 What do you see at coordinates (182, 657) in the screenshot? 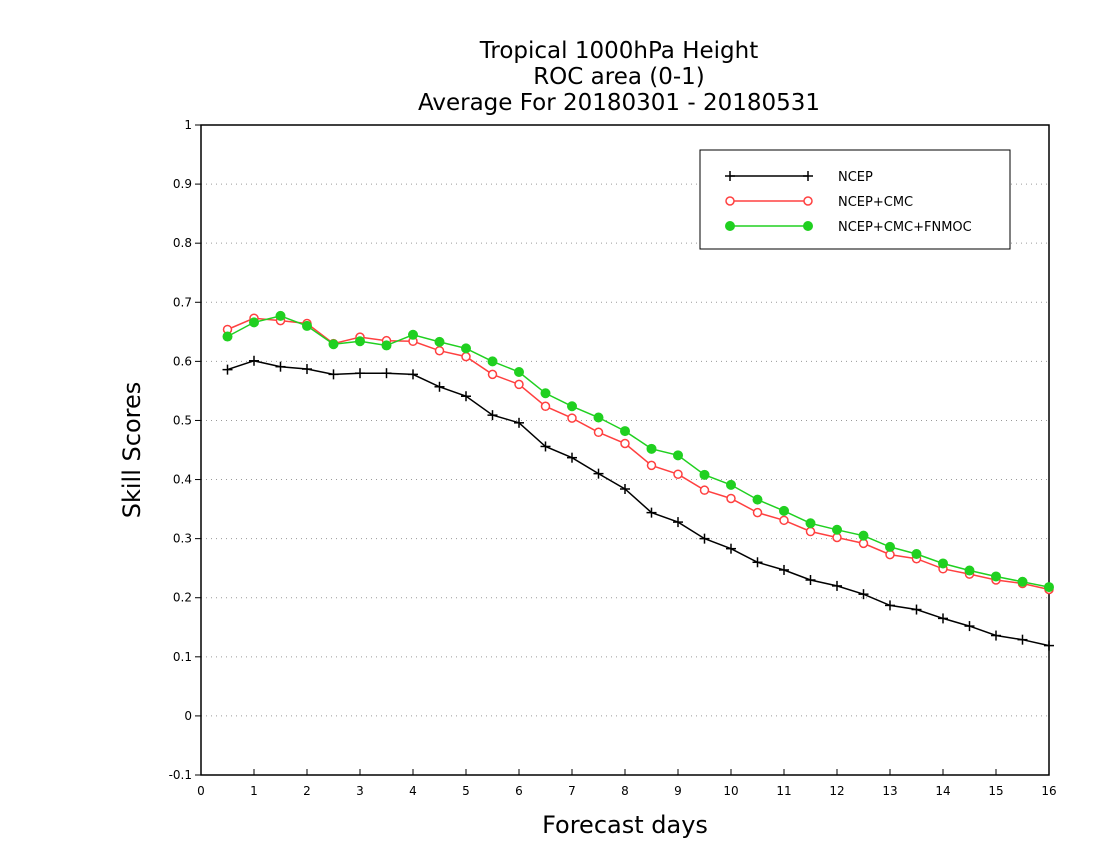
I see `y-tick-label: 0.1` at bounding box center [182, 657].